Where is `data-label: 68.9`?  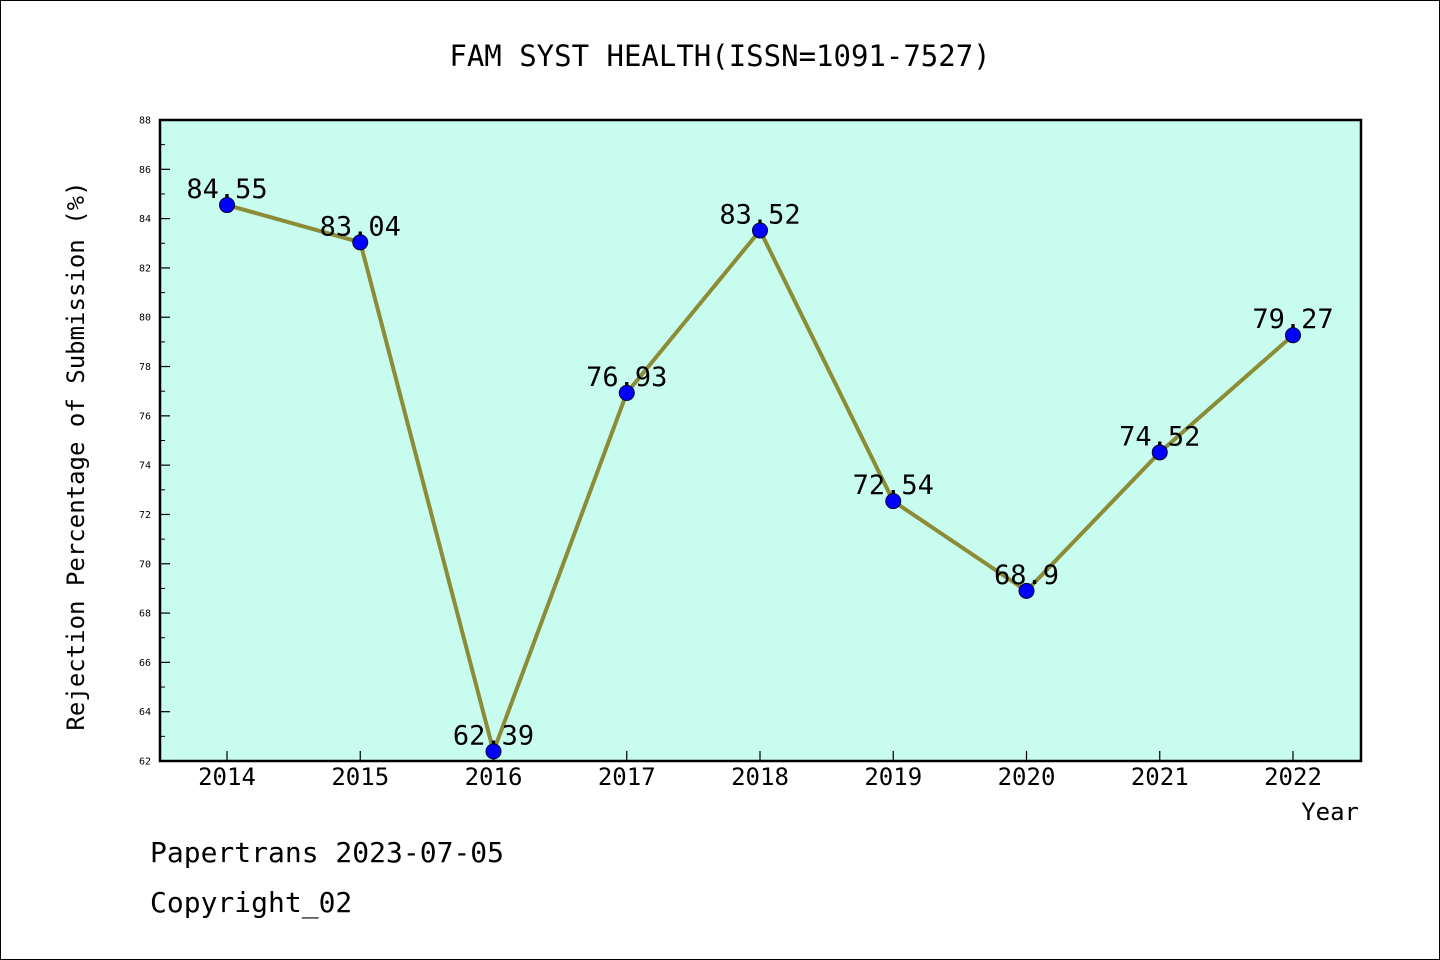
data-label: 68.9 is located at coordinates (1026, 575).